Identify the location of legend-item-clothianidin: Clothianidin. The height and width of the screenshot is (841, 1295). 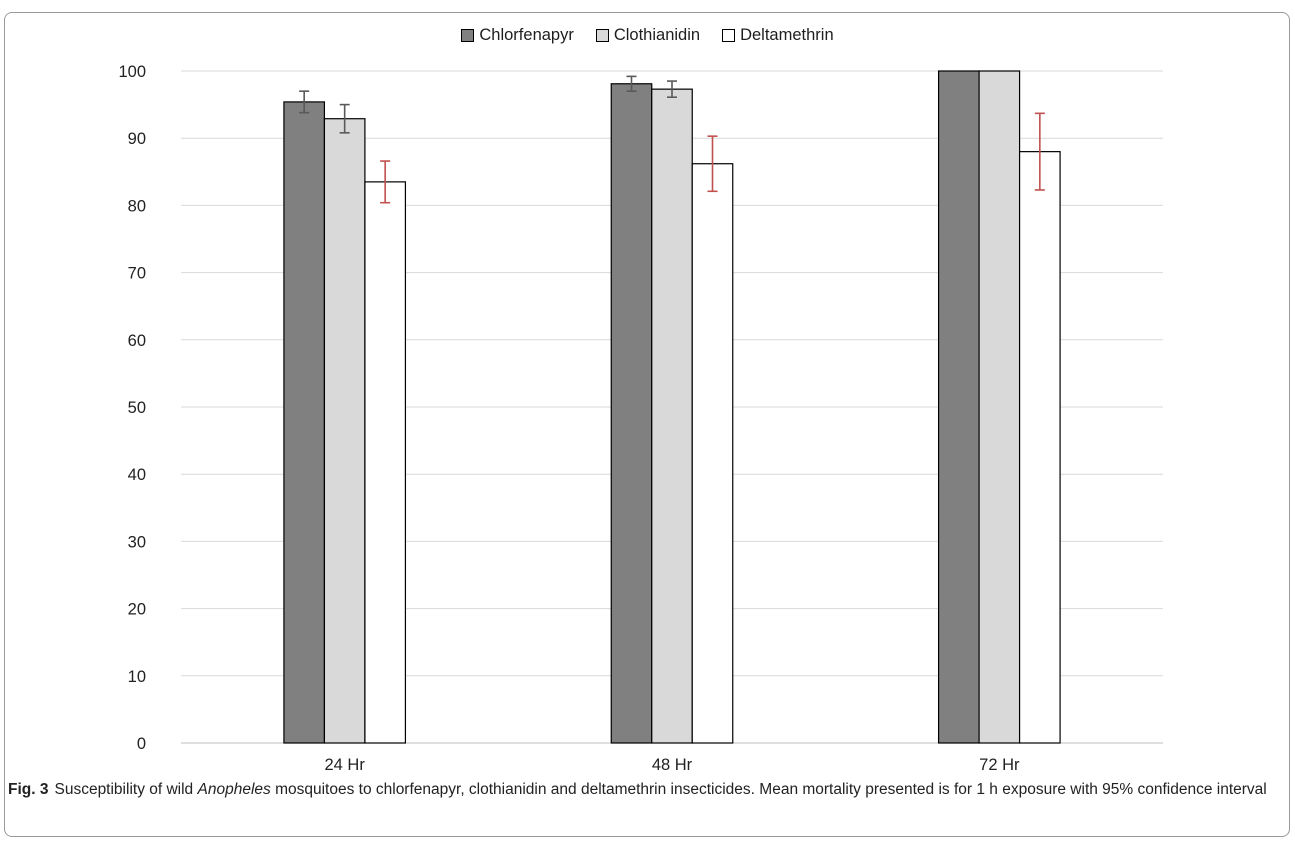
(648, 35).